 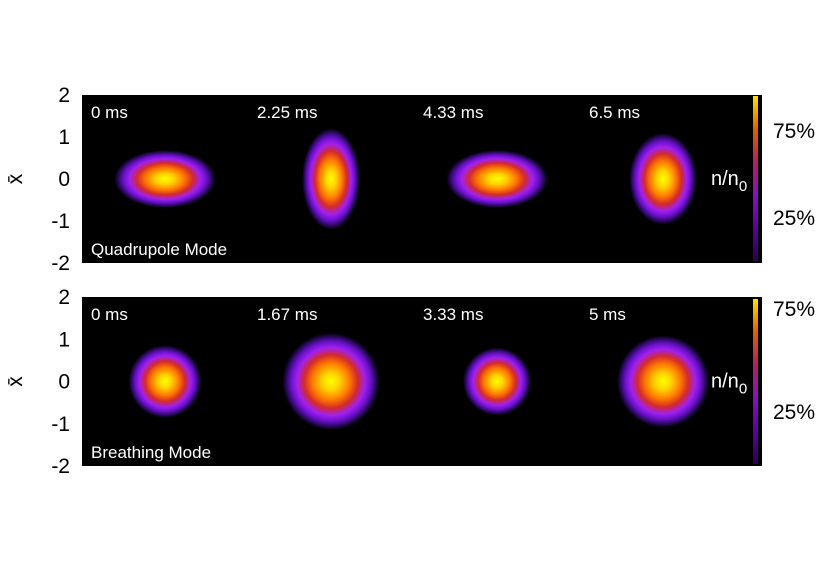 I want to click on mode-label: Quadrupole Mode, so click(x=159, y=249).